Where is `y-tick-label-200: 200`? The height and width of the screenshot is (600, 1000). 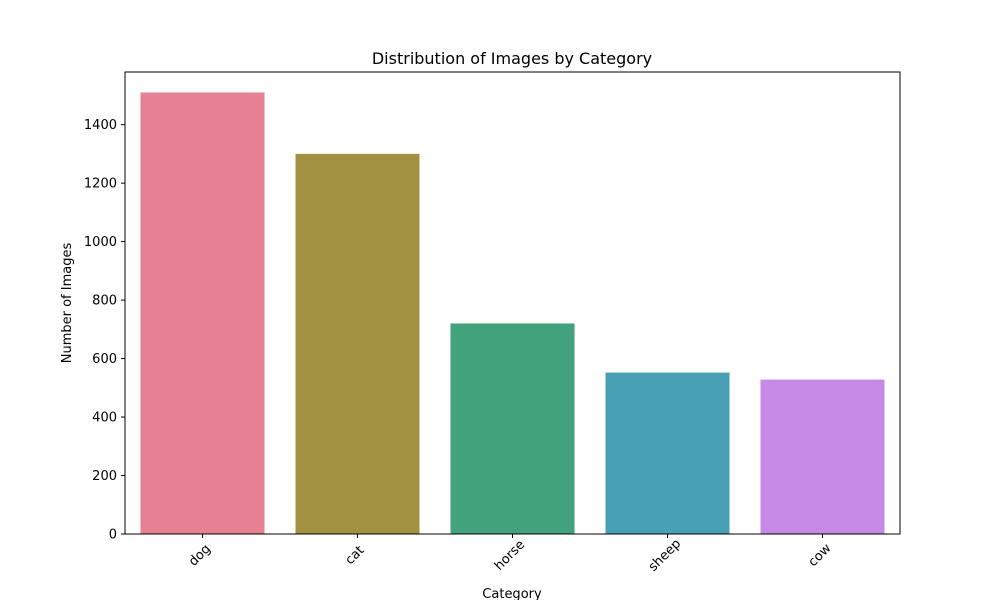 y-tick-label-200: 200 is located at coordinates (104, 476).